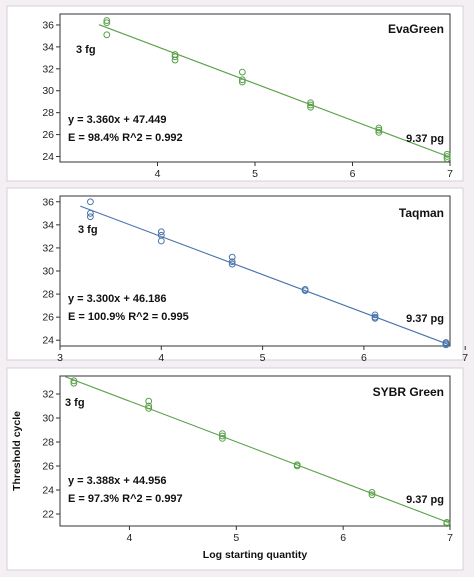  I want to click on x-axis-label: Log starting quantity, so click(255, 555).